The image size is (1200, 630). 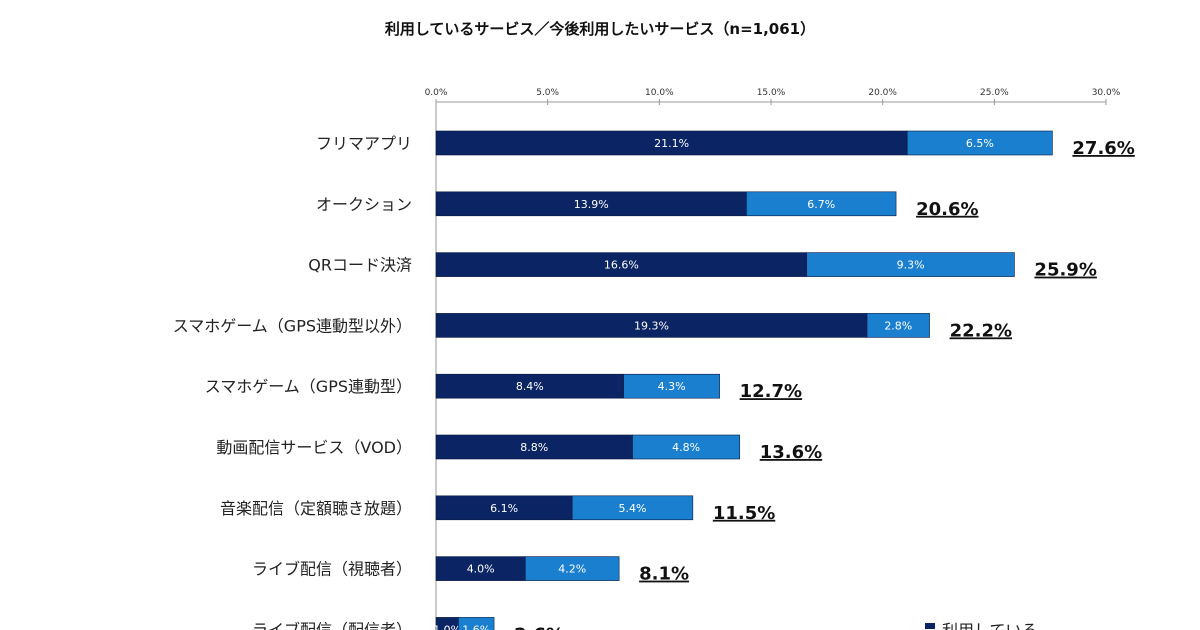 What do you see at coordinates (791, 452) in the screenshot?
I see `total-label: 13.6%` at bounding box center [791, 452].